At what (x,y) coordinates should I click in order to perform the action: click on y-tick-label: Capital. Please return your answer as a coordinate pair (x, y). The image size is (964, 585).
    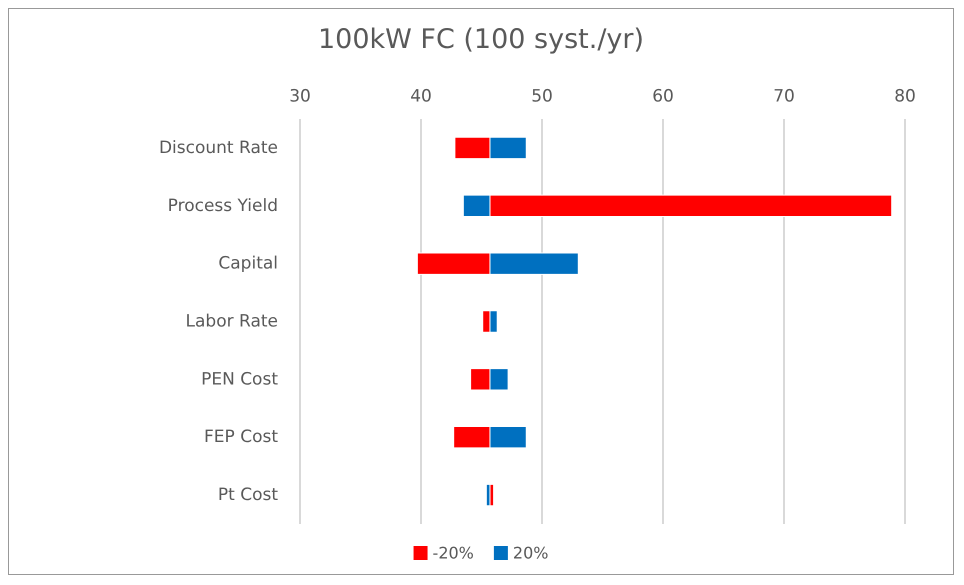
    Looking at the image, I should click on (248, 264).